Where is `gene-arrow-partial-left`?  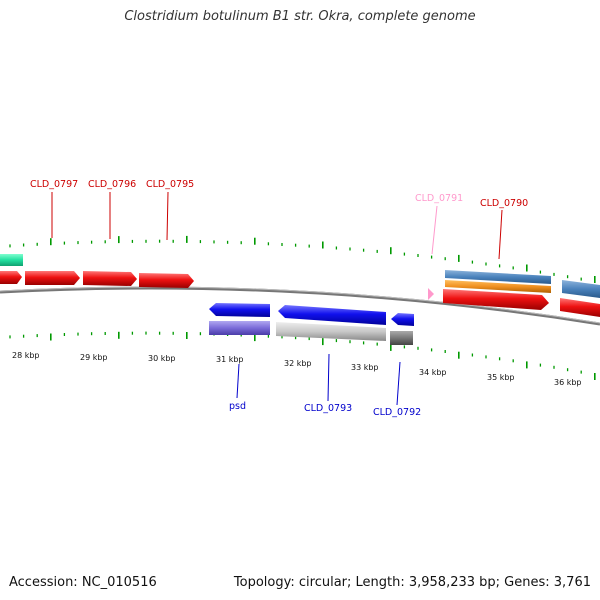 gene-arrow-partial-left is located at coordinates (11, 277).